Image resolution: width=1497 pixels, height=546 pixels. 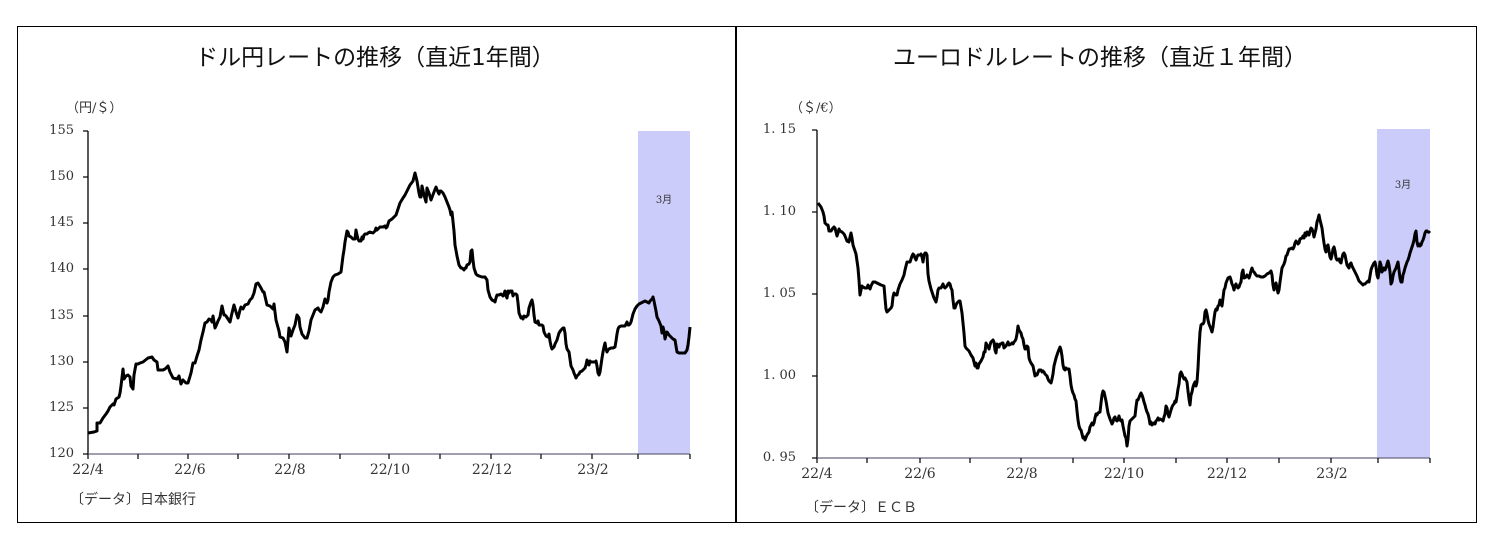 What do you see at coordinates (779, 129) in the screenshot?
I see `y-tick-label: 1. 15` at bounding box center [779, 129].